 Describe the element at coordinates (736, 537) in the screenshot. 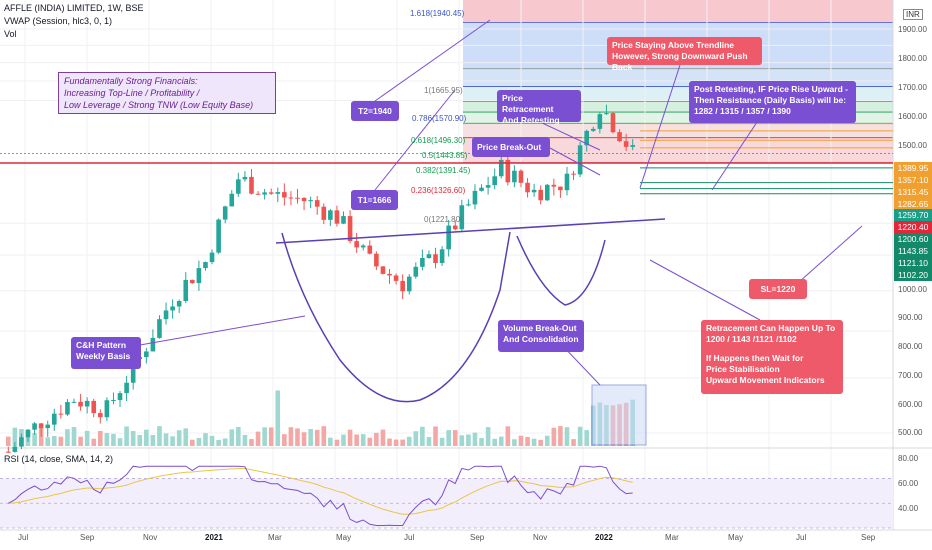

I see `x-tick: May` at that location.